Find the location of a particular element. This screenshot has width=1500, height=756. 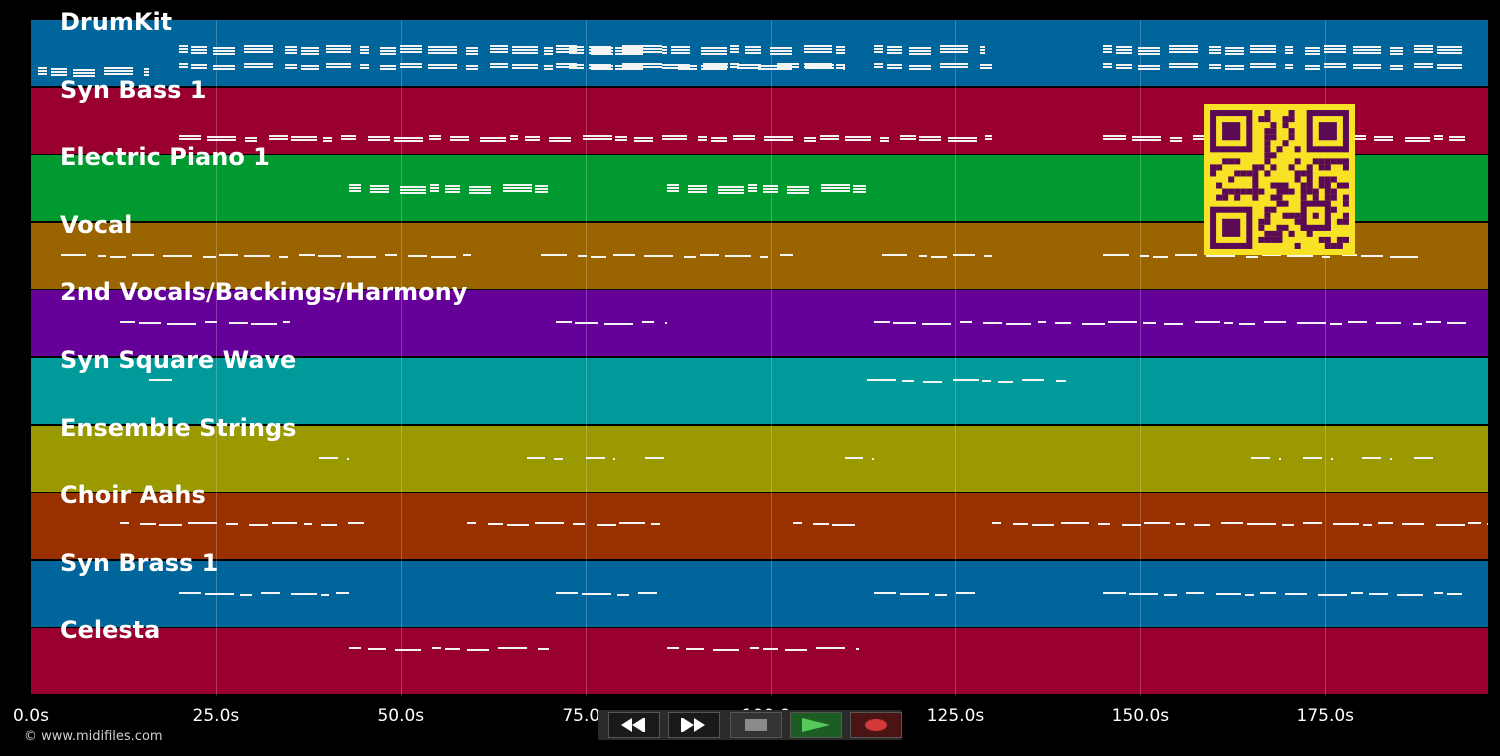

time-tick-label: 75.0s is located at coordinates (586, 716).